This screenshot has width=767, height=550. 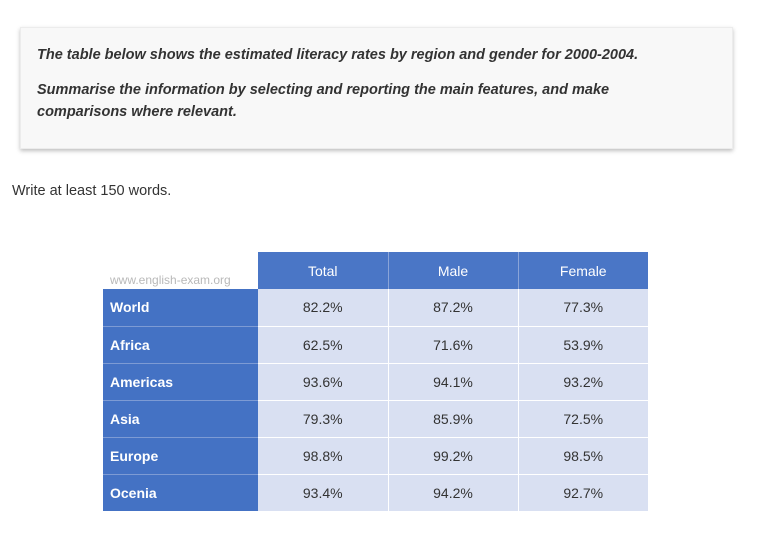 I want to click on column-header-female: Female, so click(x=583, y=270).